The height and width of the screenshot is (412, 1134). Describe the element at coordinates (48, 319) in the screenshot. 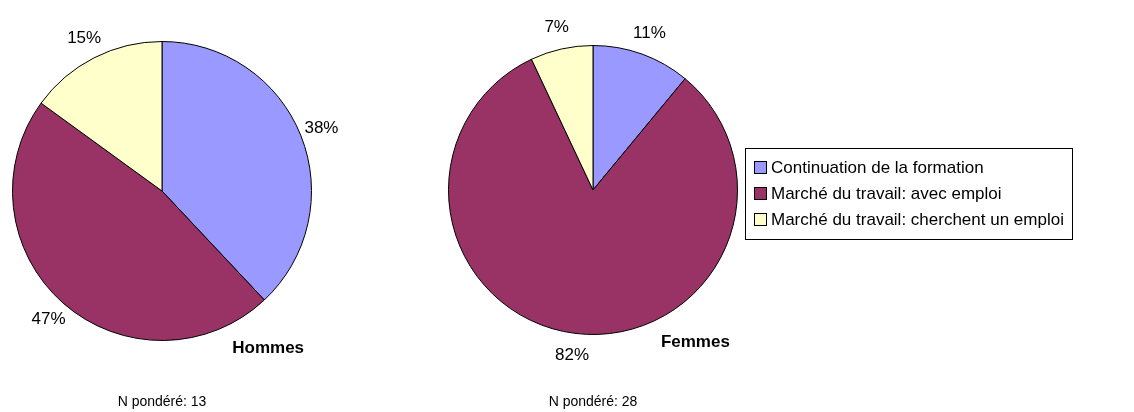

I see `data-label: 47%` at that location.